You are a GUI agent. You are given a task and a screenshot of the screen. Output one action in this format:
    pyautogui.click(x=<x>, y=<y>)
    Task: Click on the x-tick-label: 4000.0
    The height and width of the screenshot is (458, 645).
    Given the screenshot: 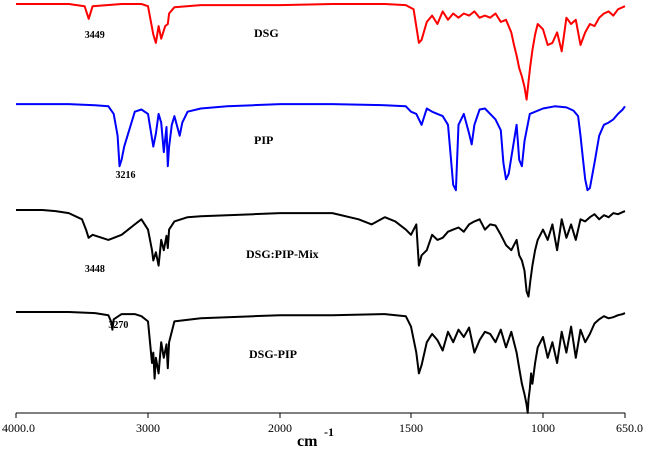 What is the action you would take?
    pyautogui.click(x=18, y=428)
    